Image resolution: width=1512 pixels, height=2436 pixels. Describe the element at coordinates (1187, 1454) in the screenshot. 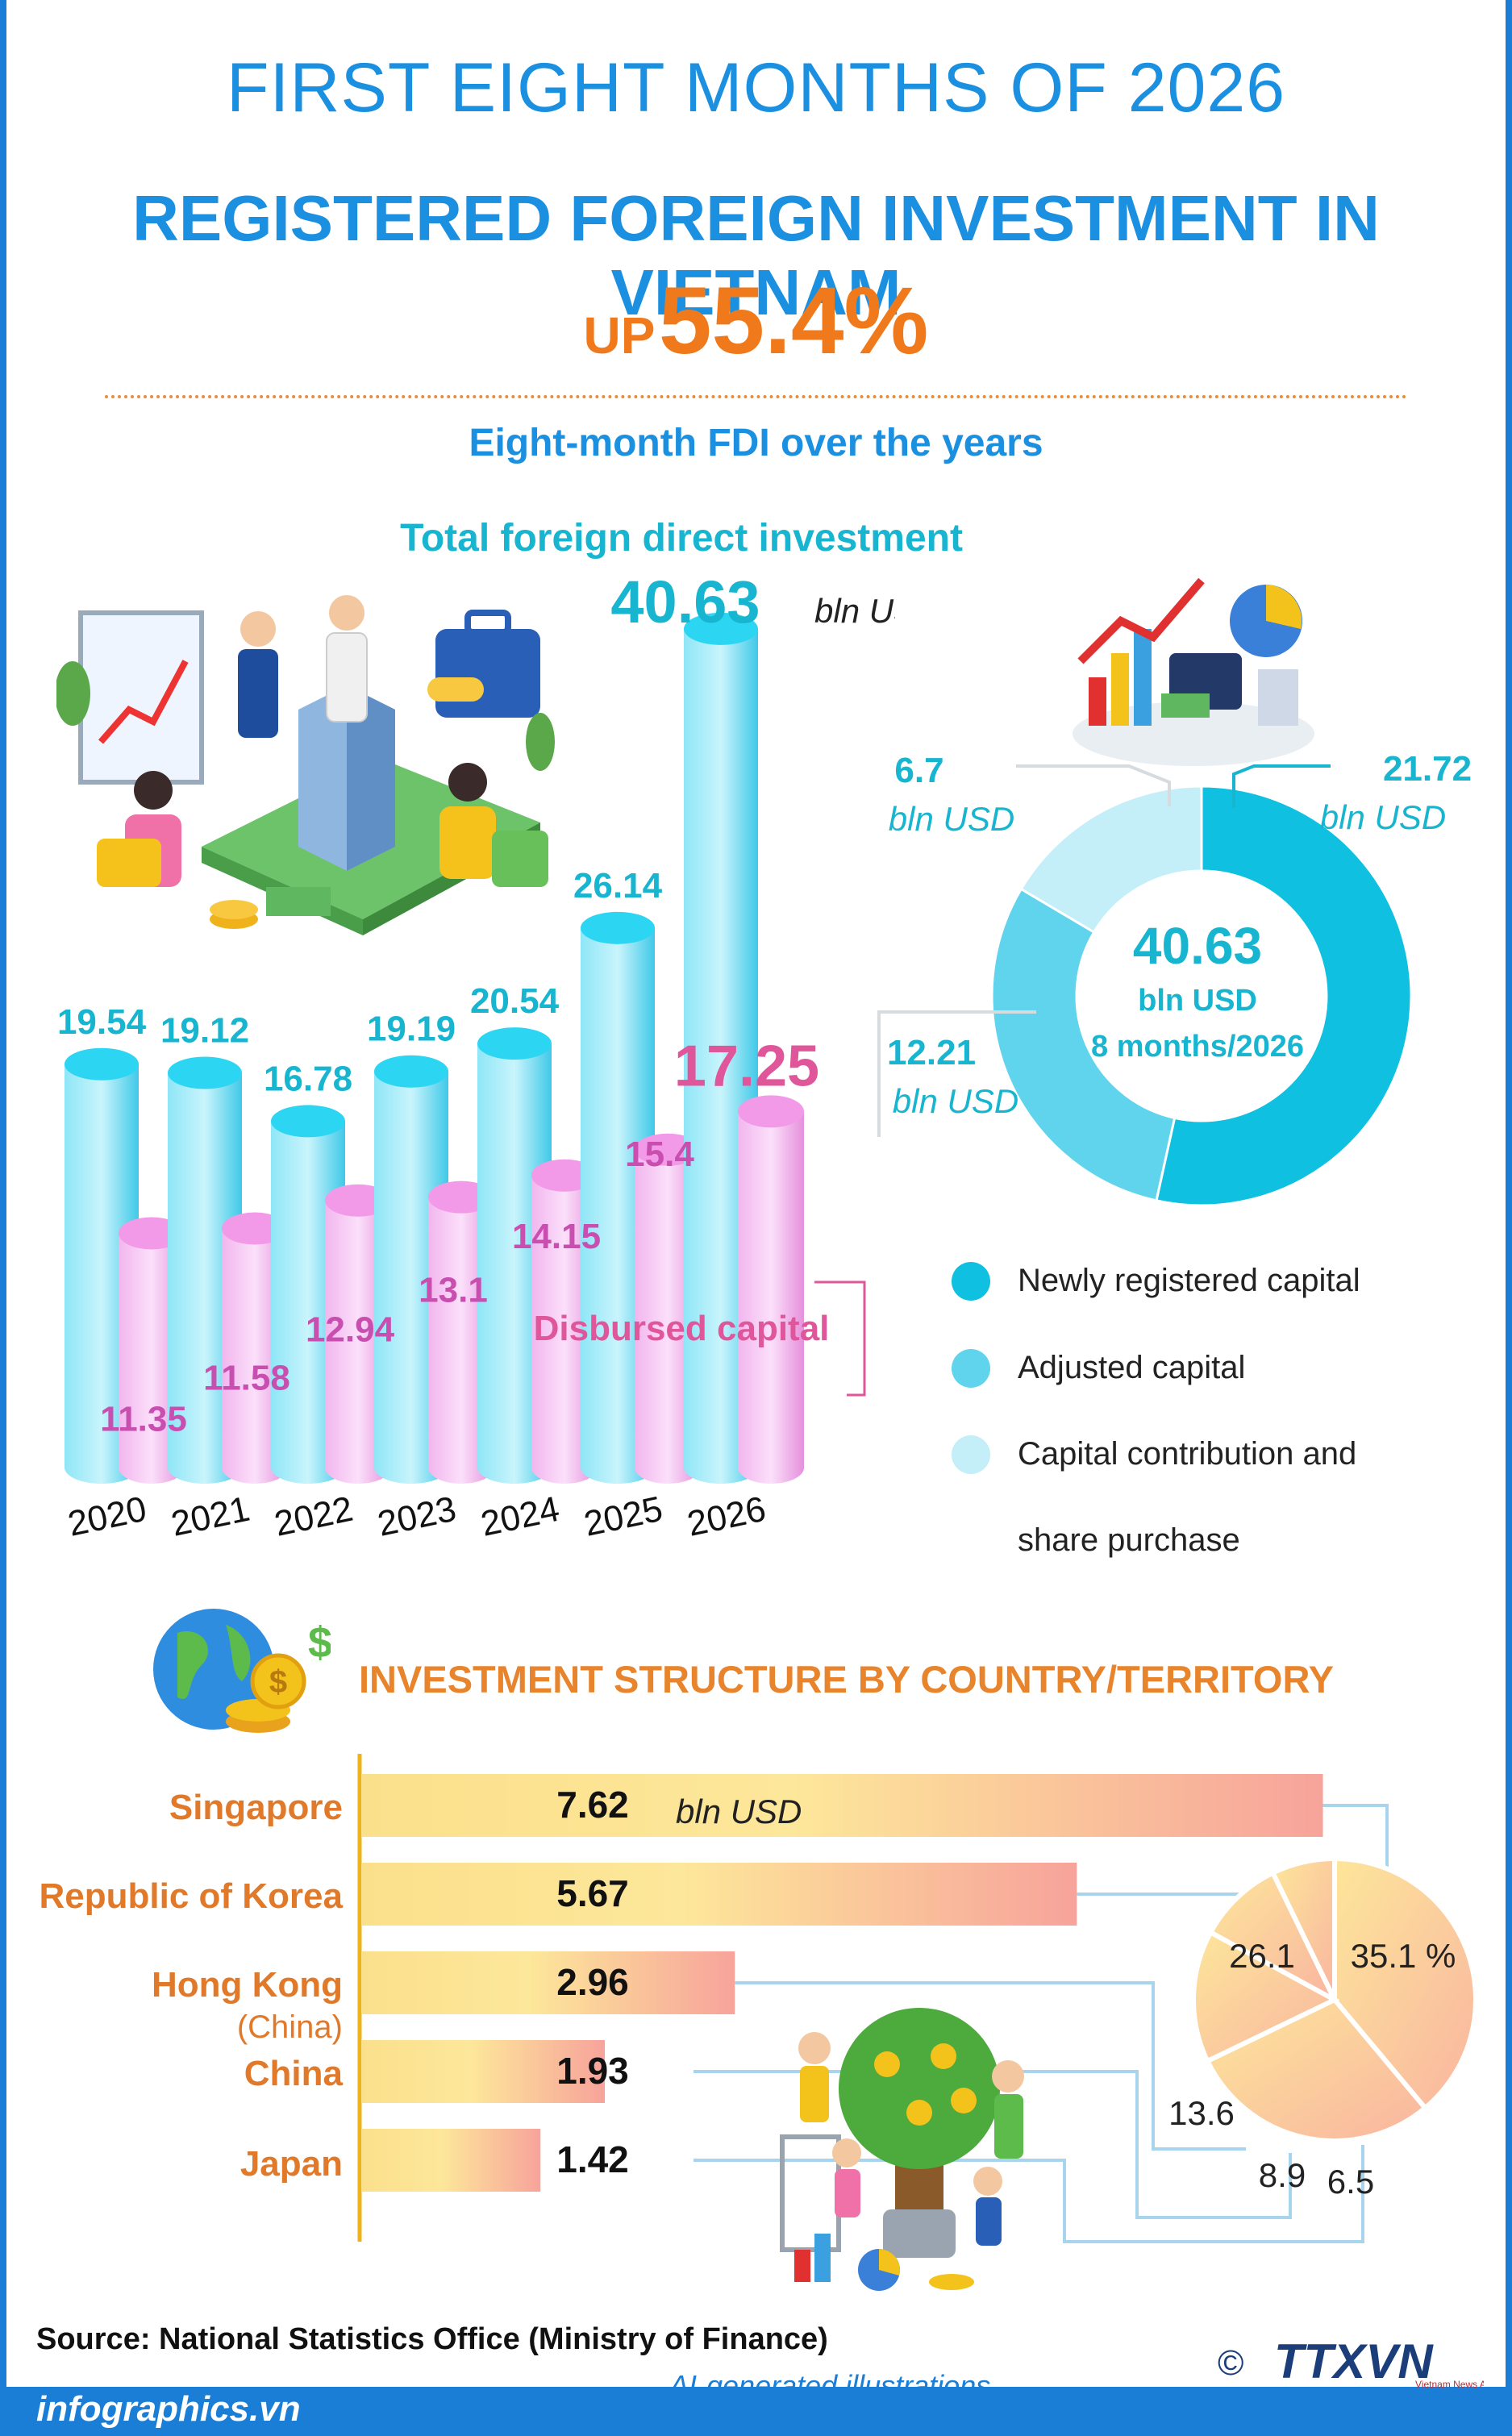

I see `legend-label: Capital contribution and` at that location.